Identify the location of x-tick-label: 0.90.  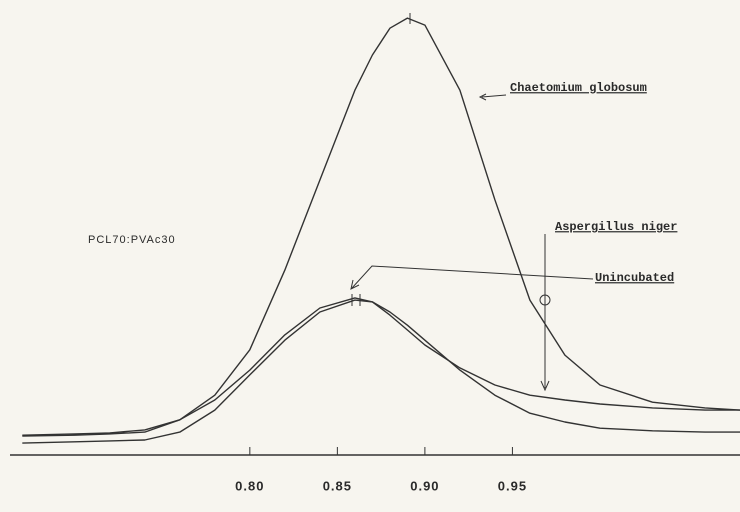
(424, 485).